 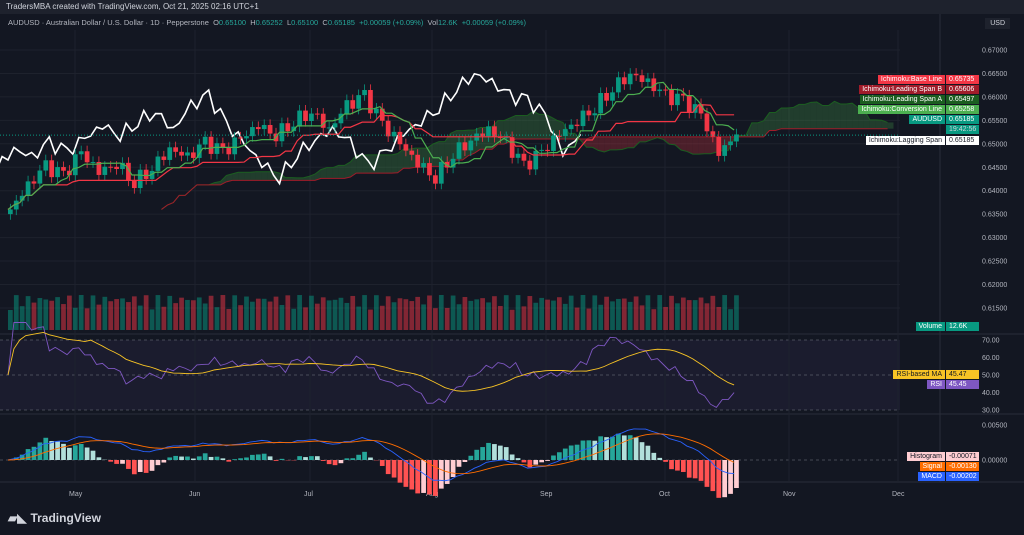 What do you see at coordinates (991, 341) in the screenshot?
I see `rsi-tick-label: 70.00` at bounding box center [991, 341].